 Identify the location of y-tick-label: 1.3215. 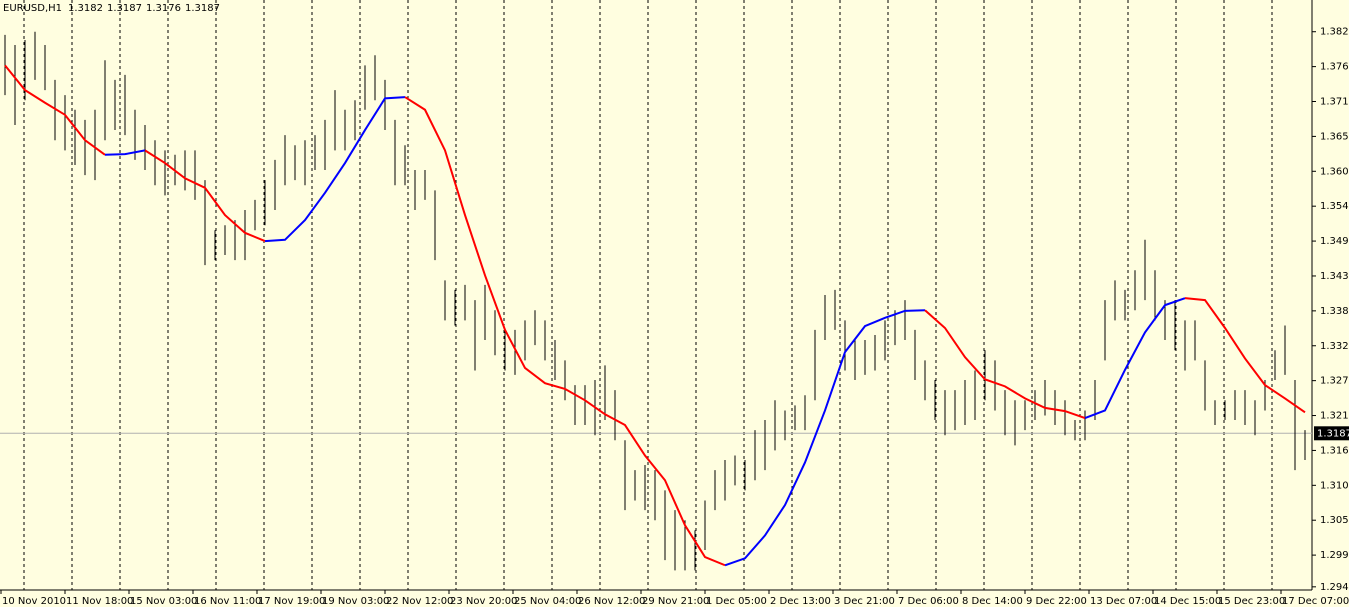
(1334, 416).